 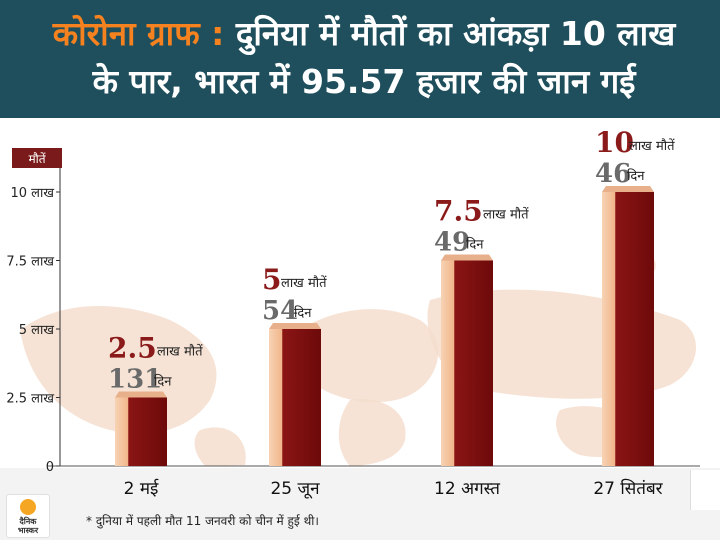 I want to click on data-label-value: 10, so click(x=614, y=142).